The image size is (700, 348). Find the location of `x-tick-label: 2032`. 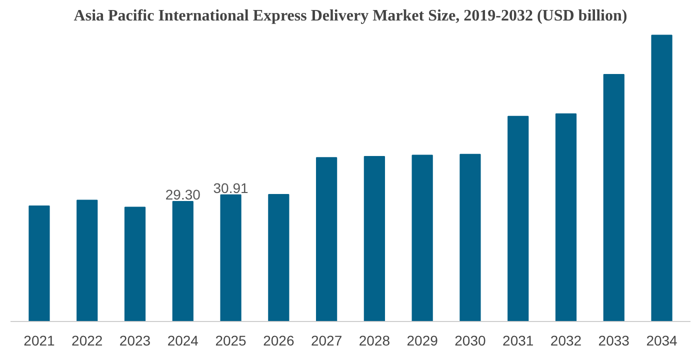

x-tick-label: 2032 is located at coordinates (566, 340).